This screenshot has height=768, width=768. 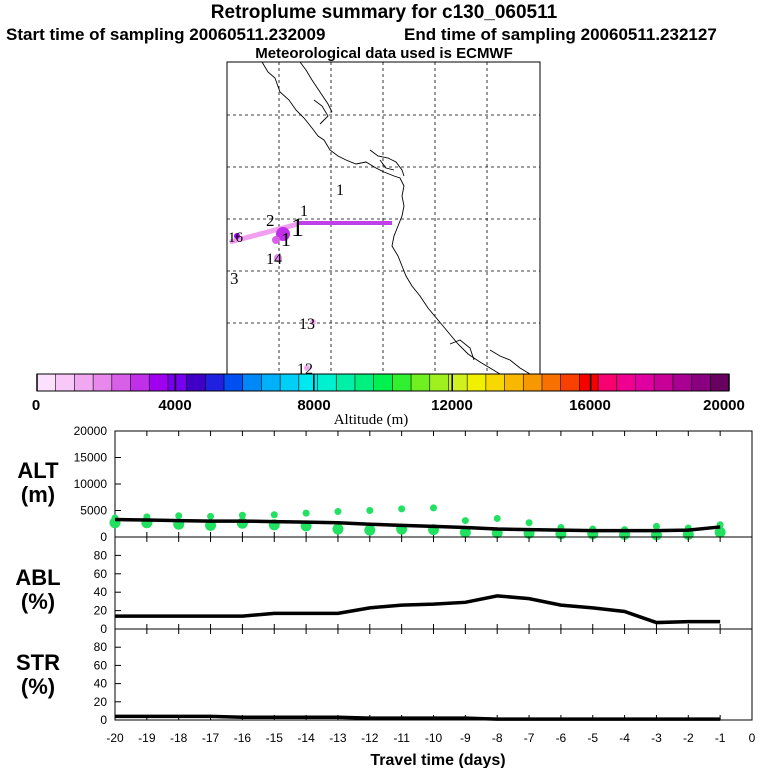 I want to click on colorbar-tick-label: 20000, so click(x=724, y=405).